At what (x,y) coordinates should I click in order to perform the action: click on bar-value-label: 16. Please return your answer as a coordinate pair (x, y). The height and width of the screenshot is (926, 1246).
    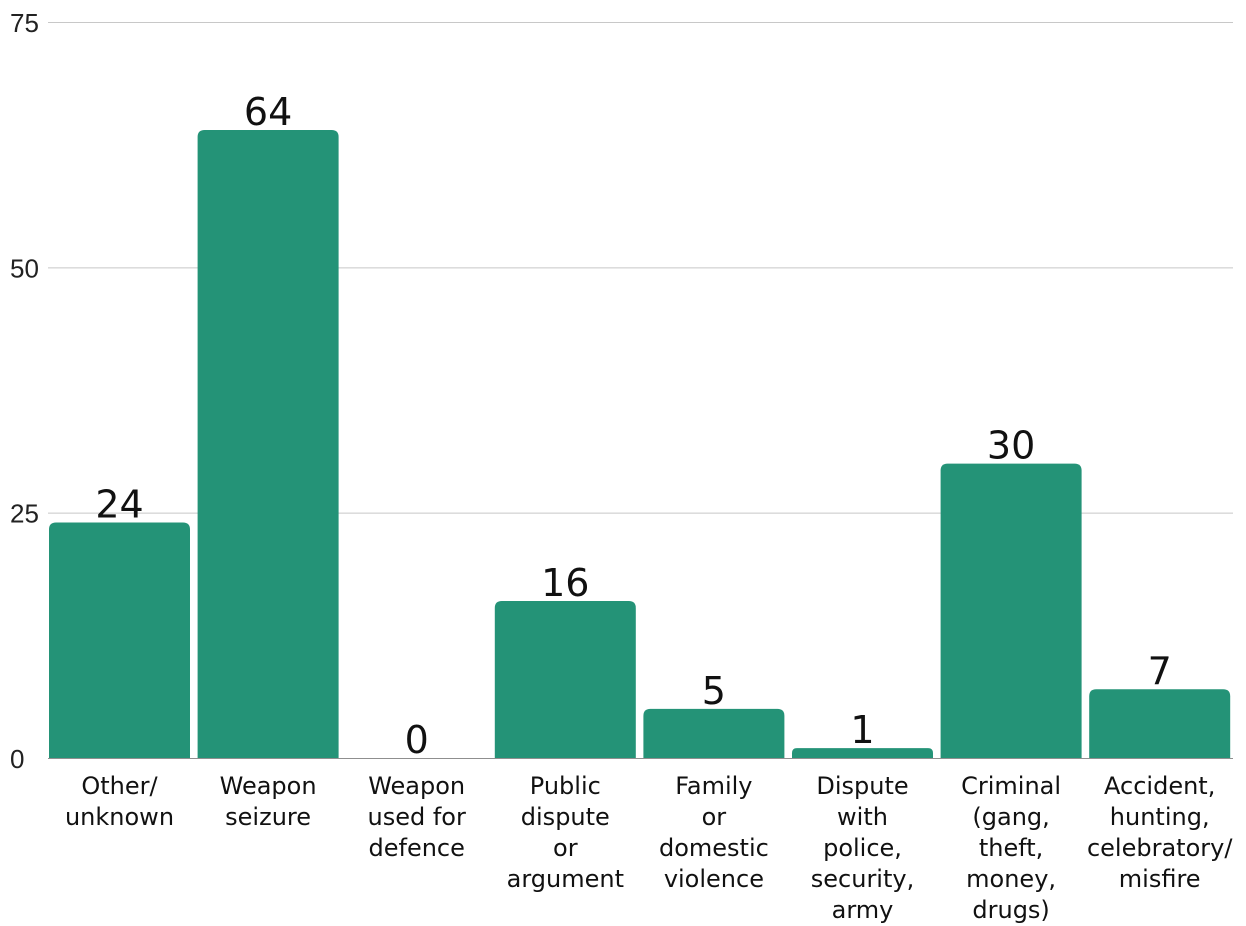
    Looking at the image, I should click on (565, 583).